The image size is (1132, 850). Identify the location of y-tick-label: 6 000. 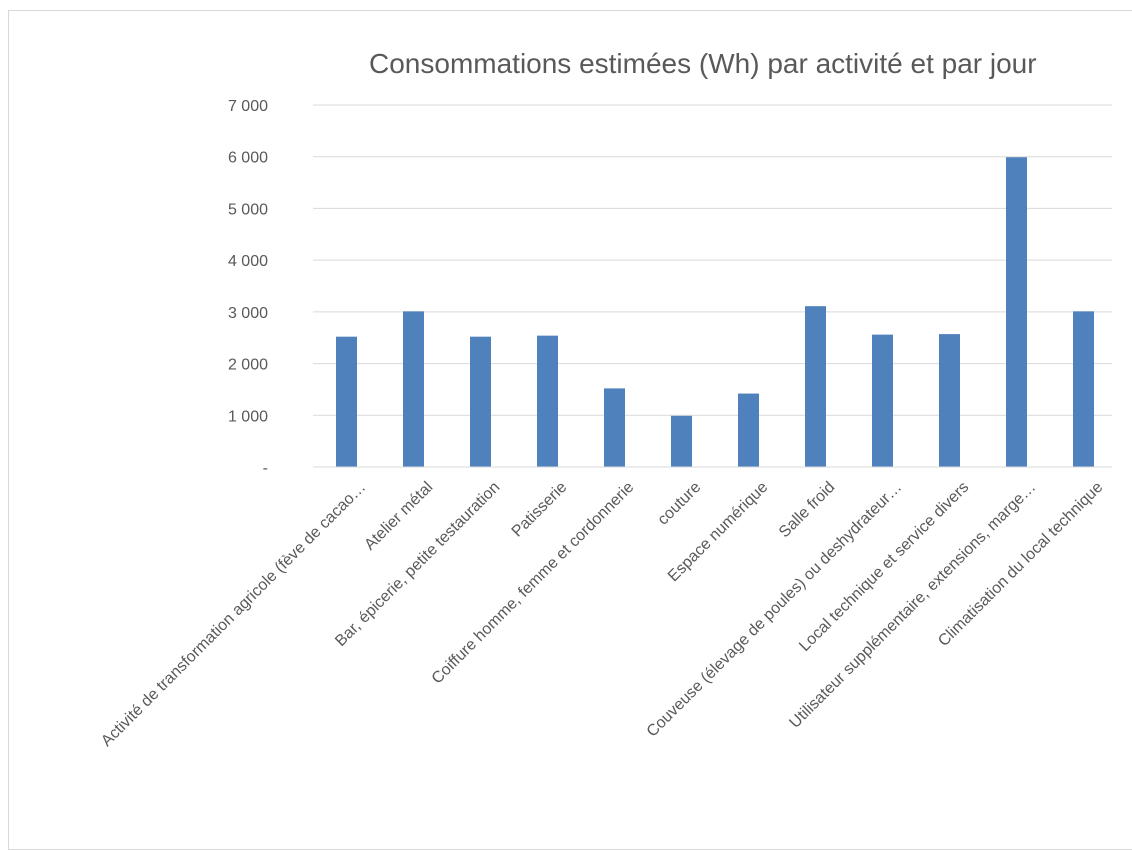
(248, 158).